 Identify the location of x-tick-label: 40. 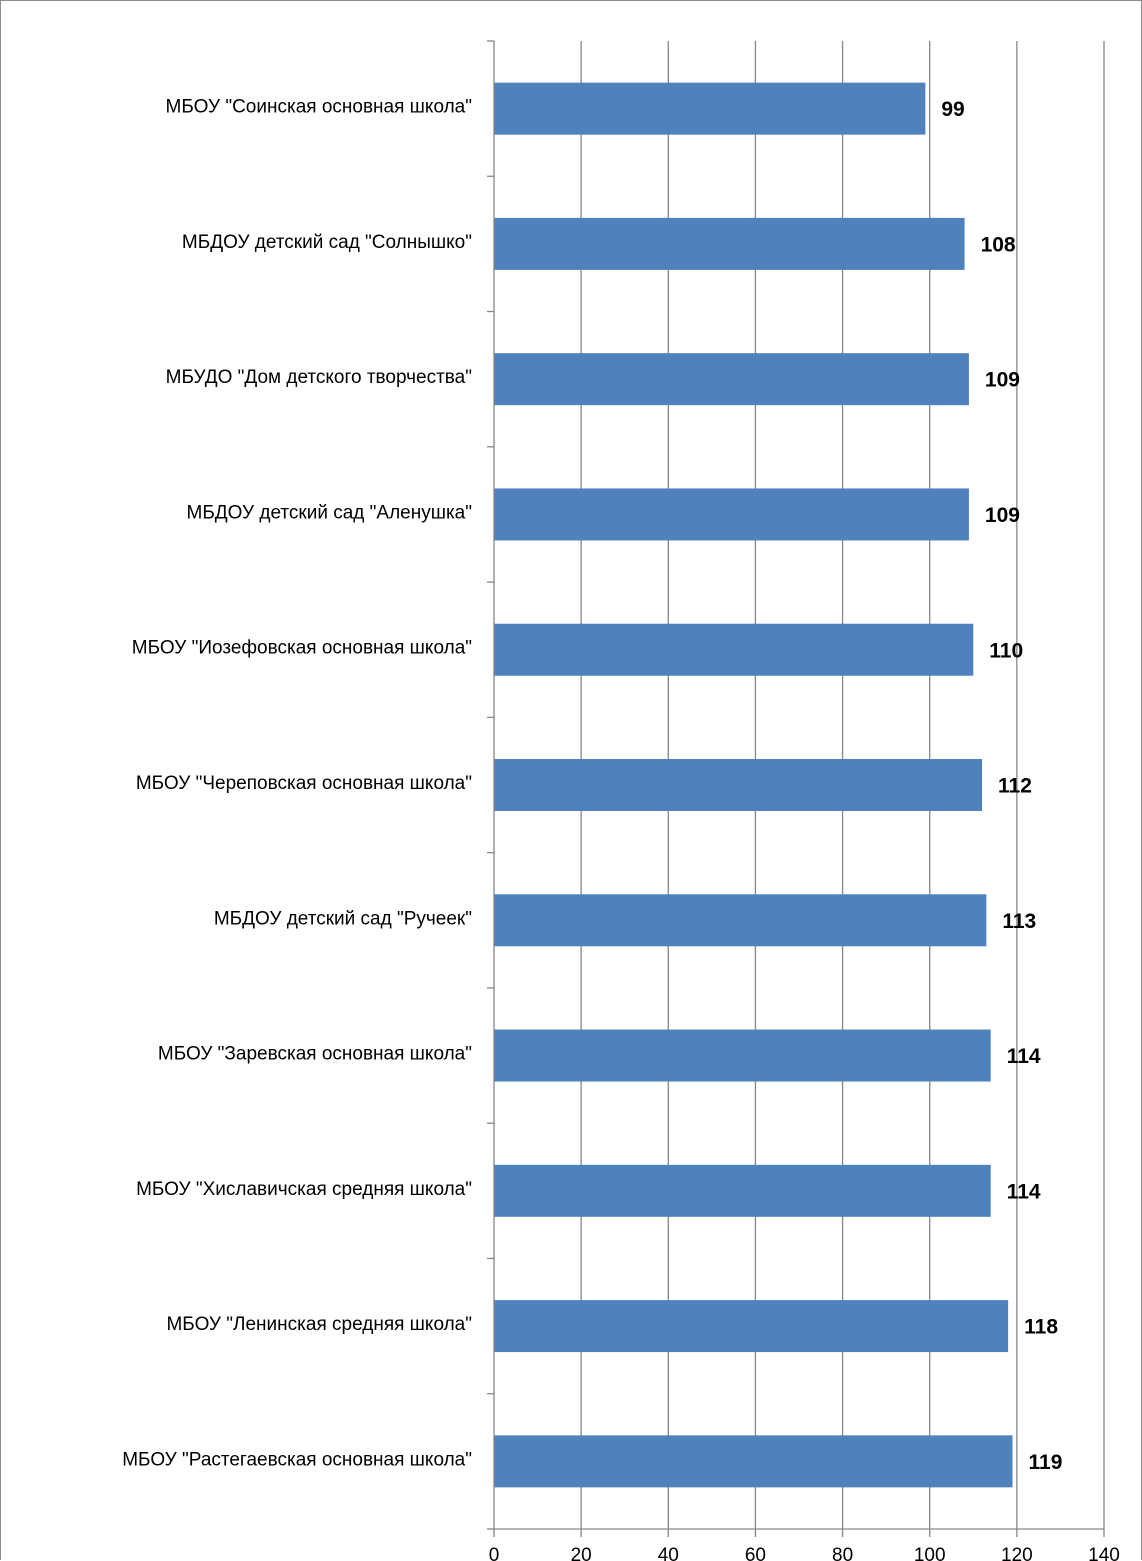
(668, 1553).